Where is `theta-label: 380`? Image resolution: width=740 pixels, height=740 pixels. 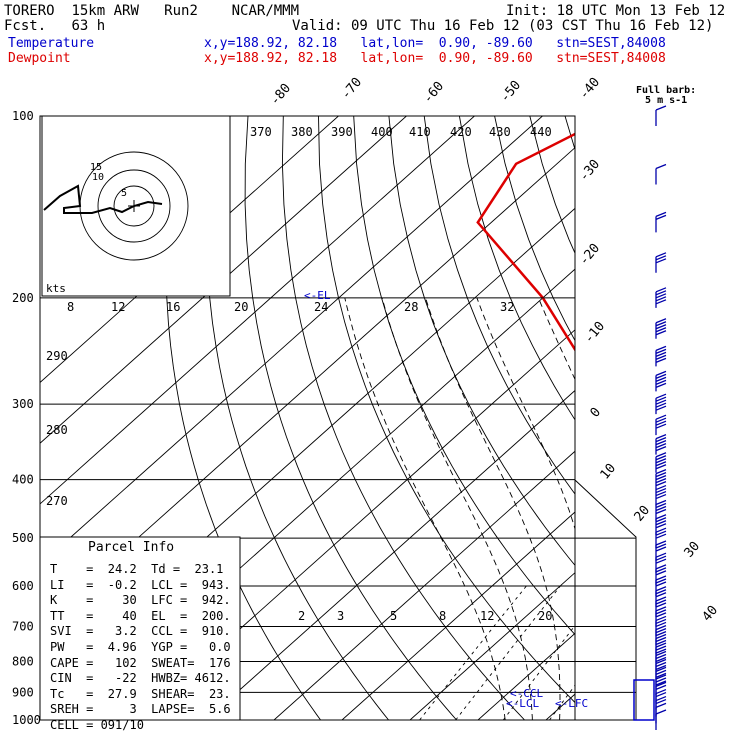 theta-label: 380 is located at coordinates (302, 132).